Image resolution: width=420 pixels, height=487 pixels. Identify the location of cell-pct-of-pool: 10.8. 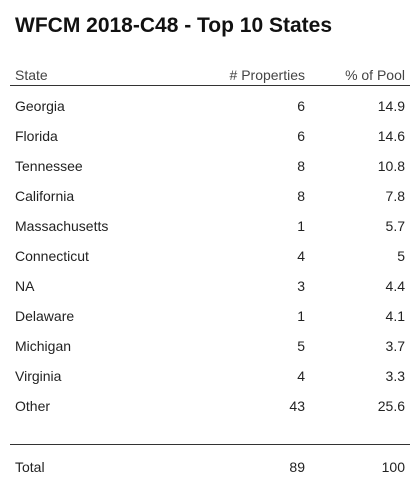
(391, 166).